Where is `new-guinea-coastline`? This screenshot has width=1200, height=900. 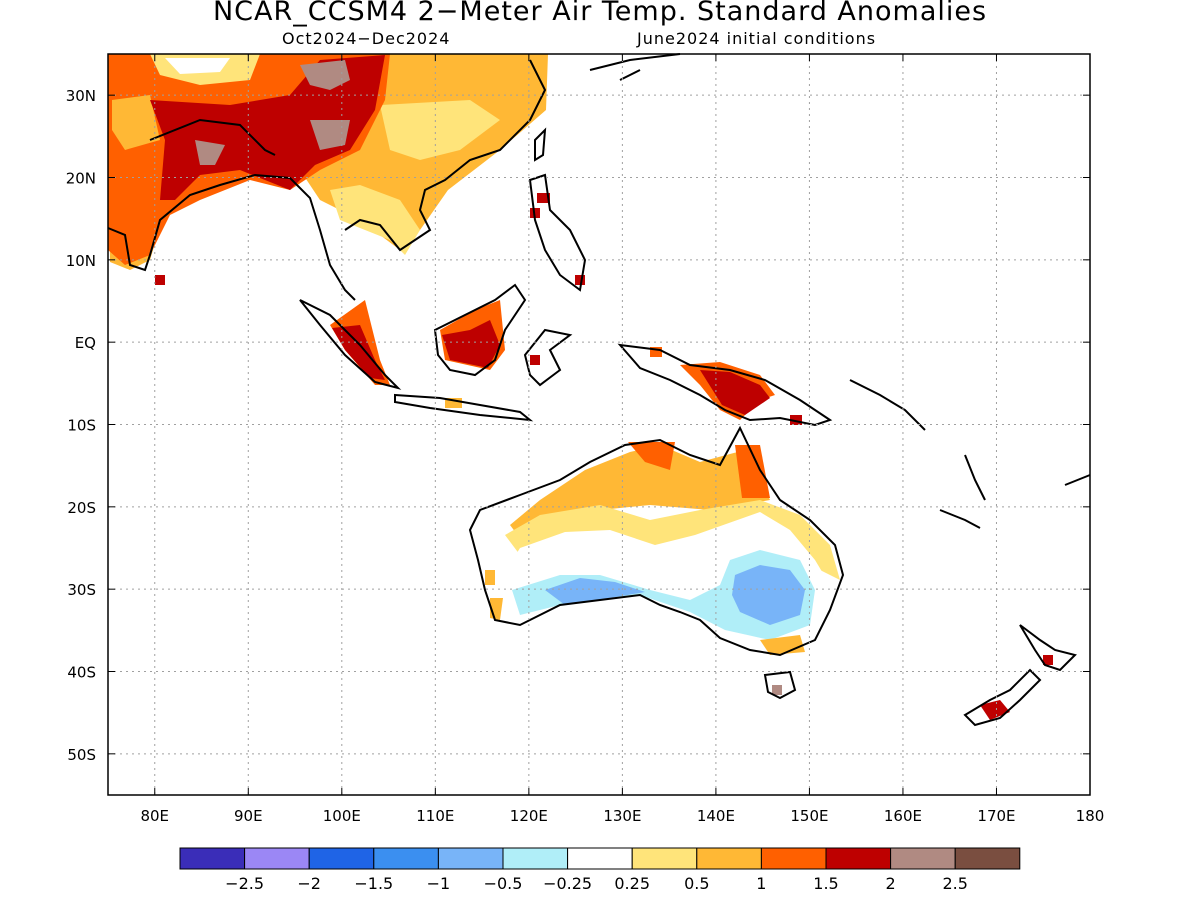 new-guinea-coastline is located at coordinates (725, 385).